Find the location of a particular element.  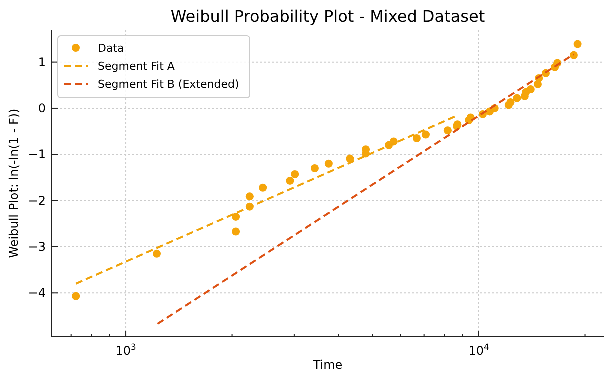

legend-label: Data is located at coordinates (111, 48).